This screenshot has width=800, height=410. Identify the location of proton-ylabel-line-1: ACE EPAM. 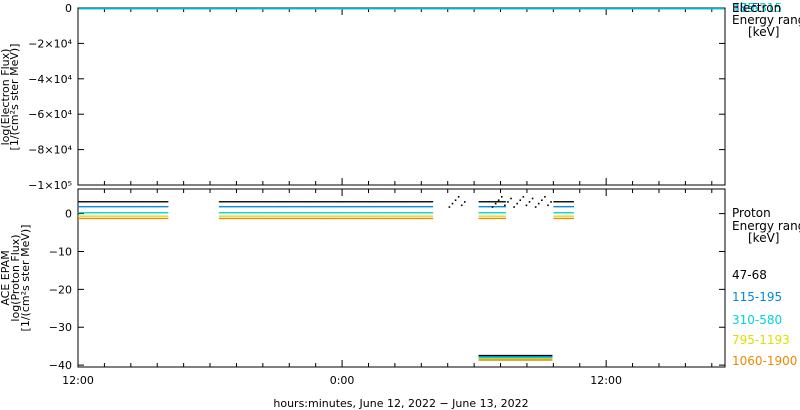
(6, 277).